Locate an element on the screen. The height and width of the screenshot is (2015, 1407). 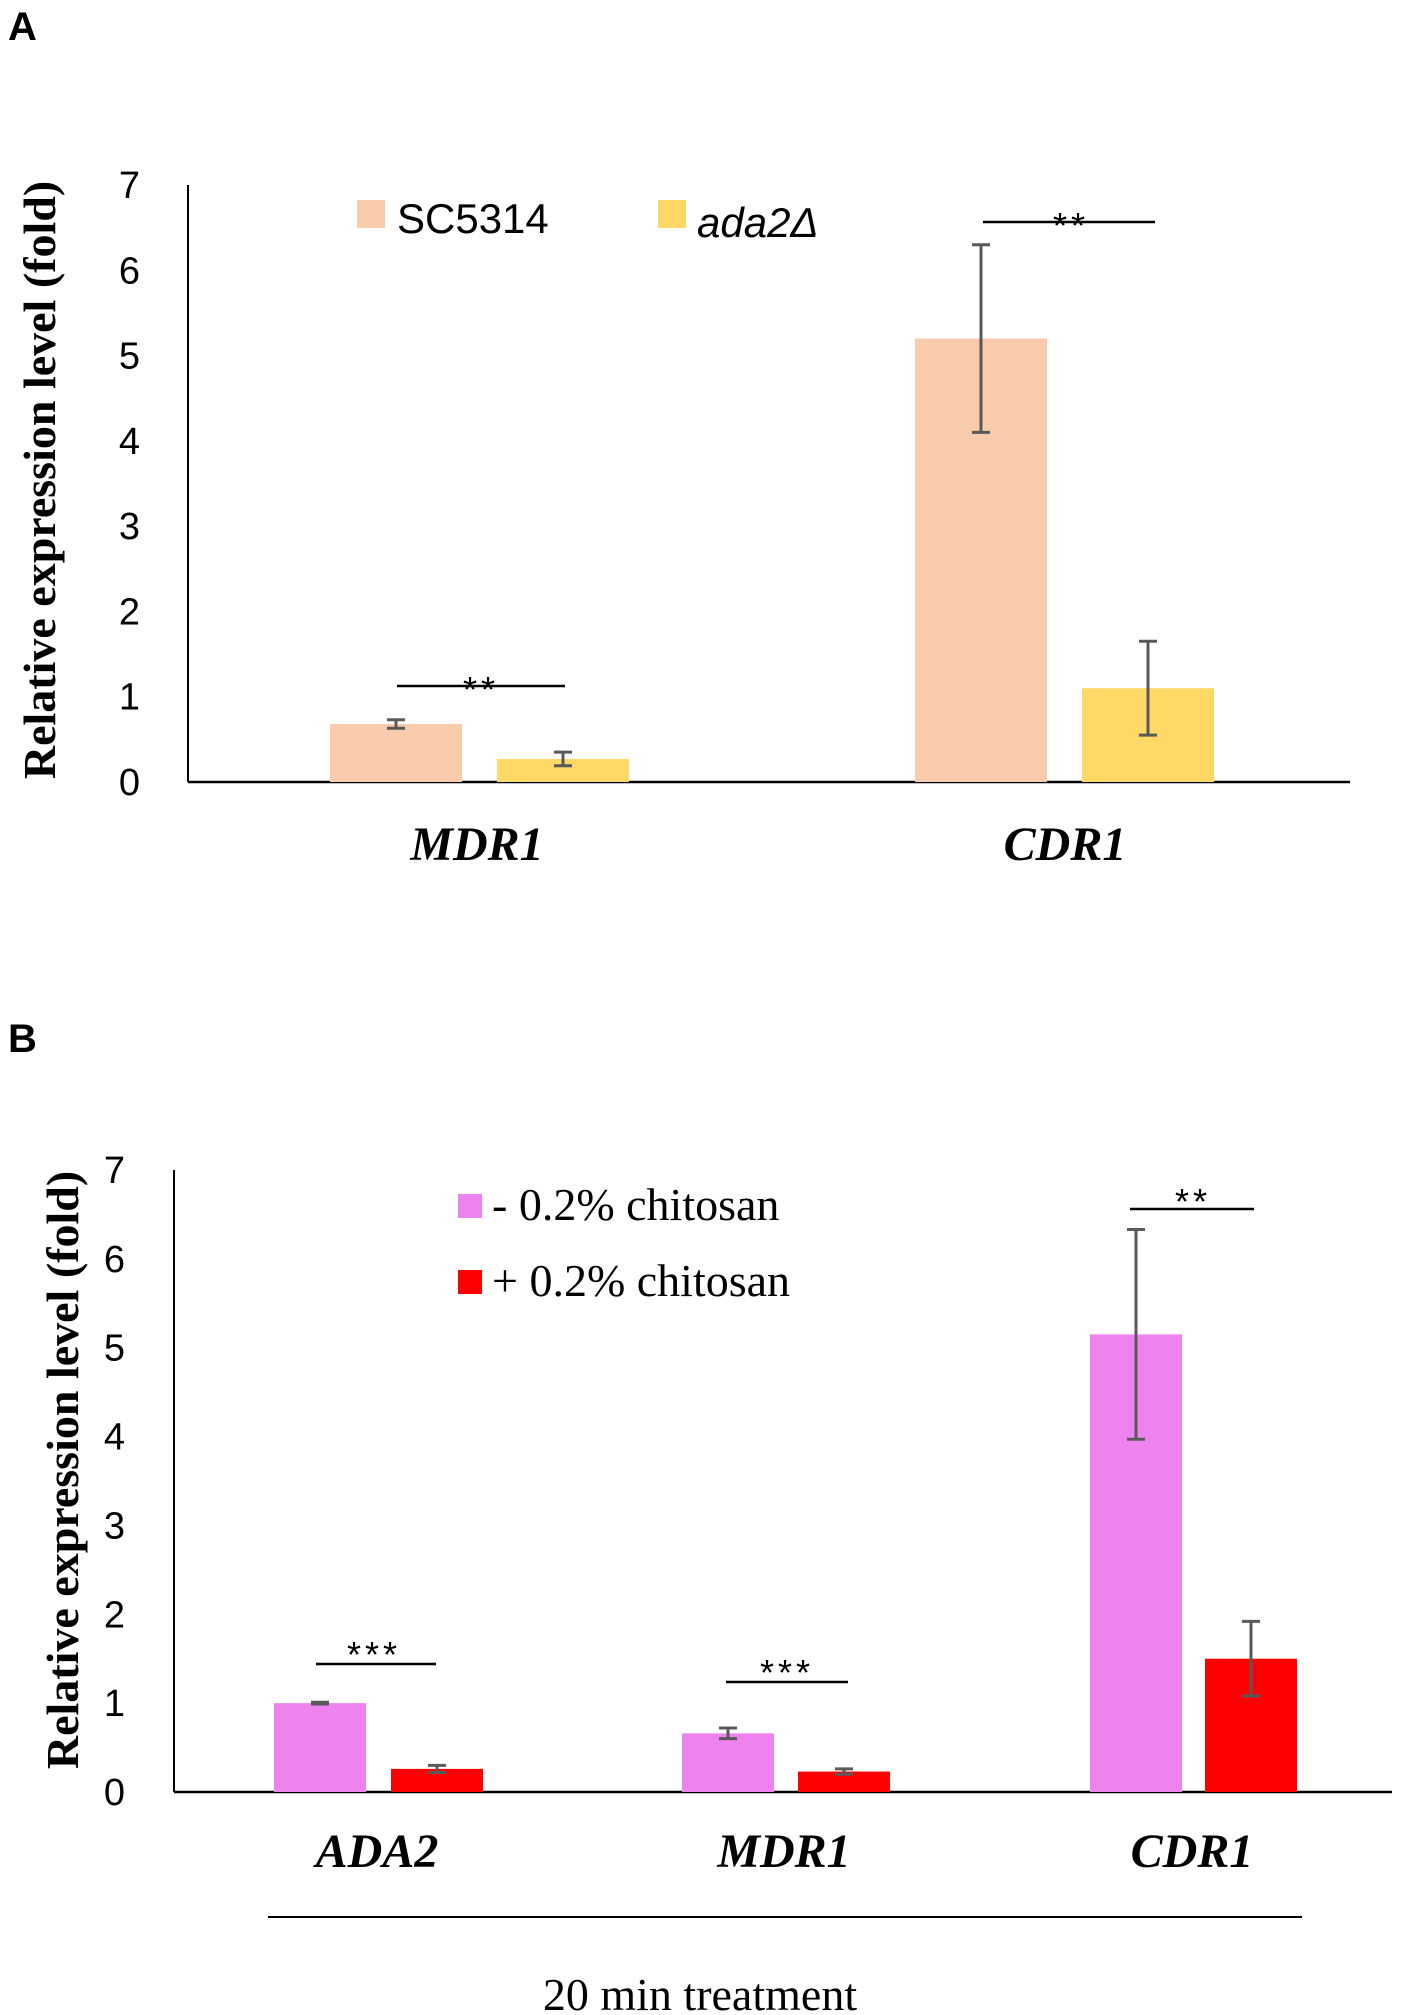
panel-a-y-tick-7: 7 is located at coordinates (129, 186).